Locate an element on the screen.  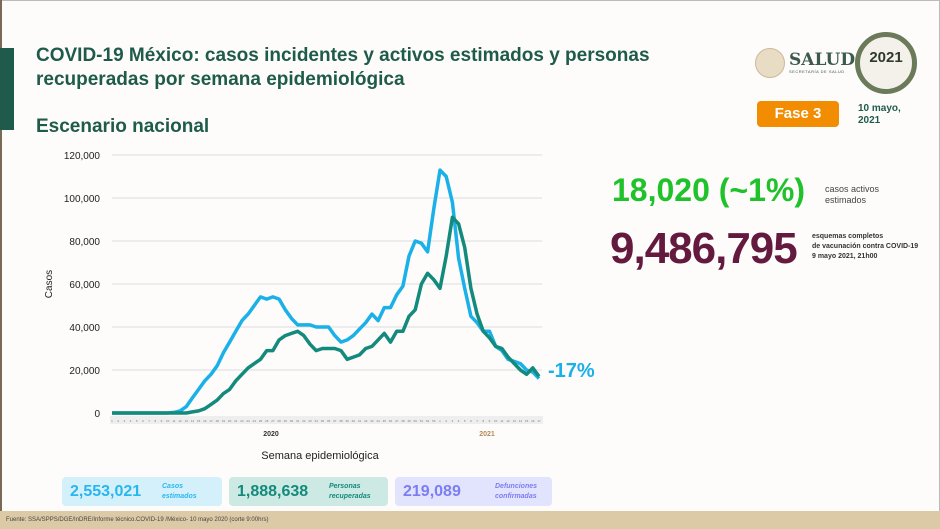
summary-box: 219,089 Defunciones confirmadas is located at coordinates (473, 491).